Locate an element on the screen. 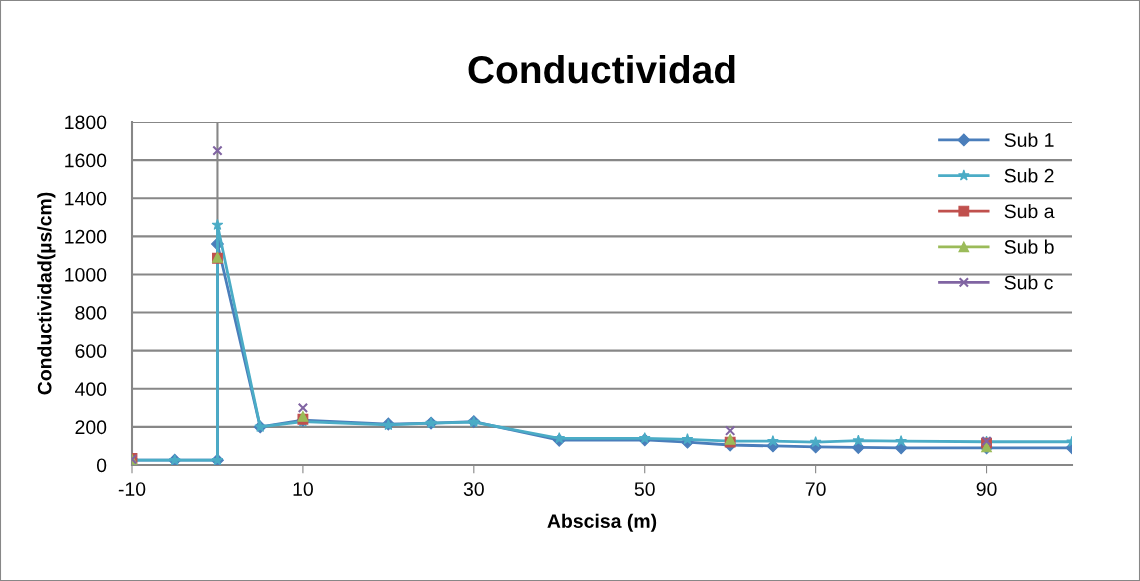 The image size is (1140, 581). x-tick-label: 70 is located at coordinates (815, 489).